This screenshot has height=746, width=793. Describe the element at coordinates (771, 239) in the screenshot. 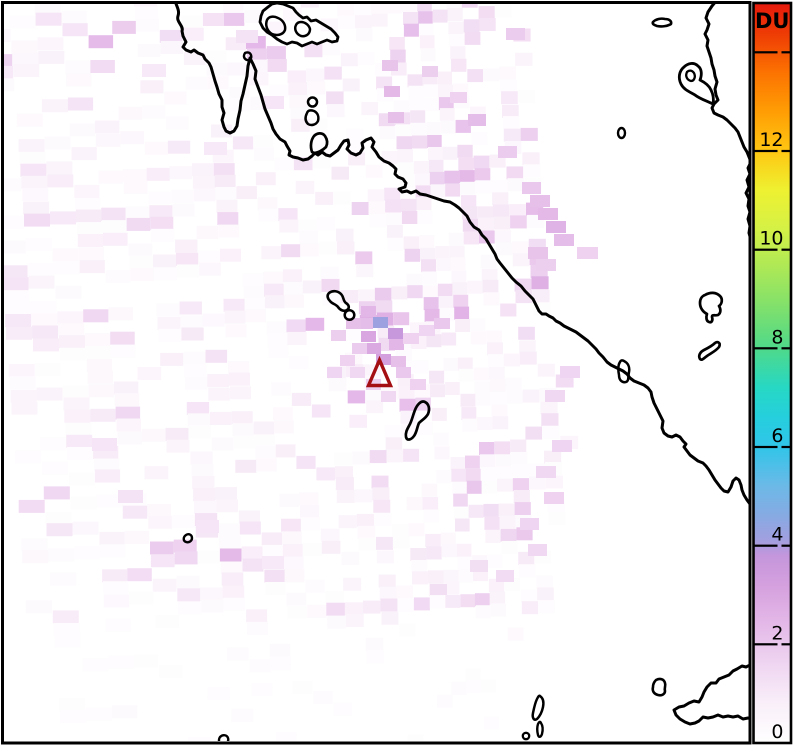

I see `colorbar-tick-label-10: 10` at that location.